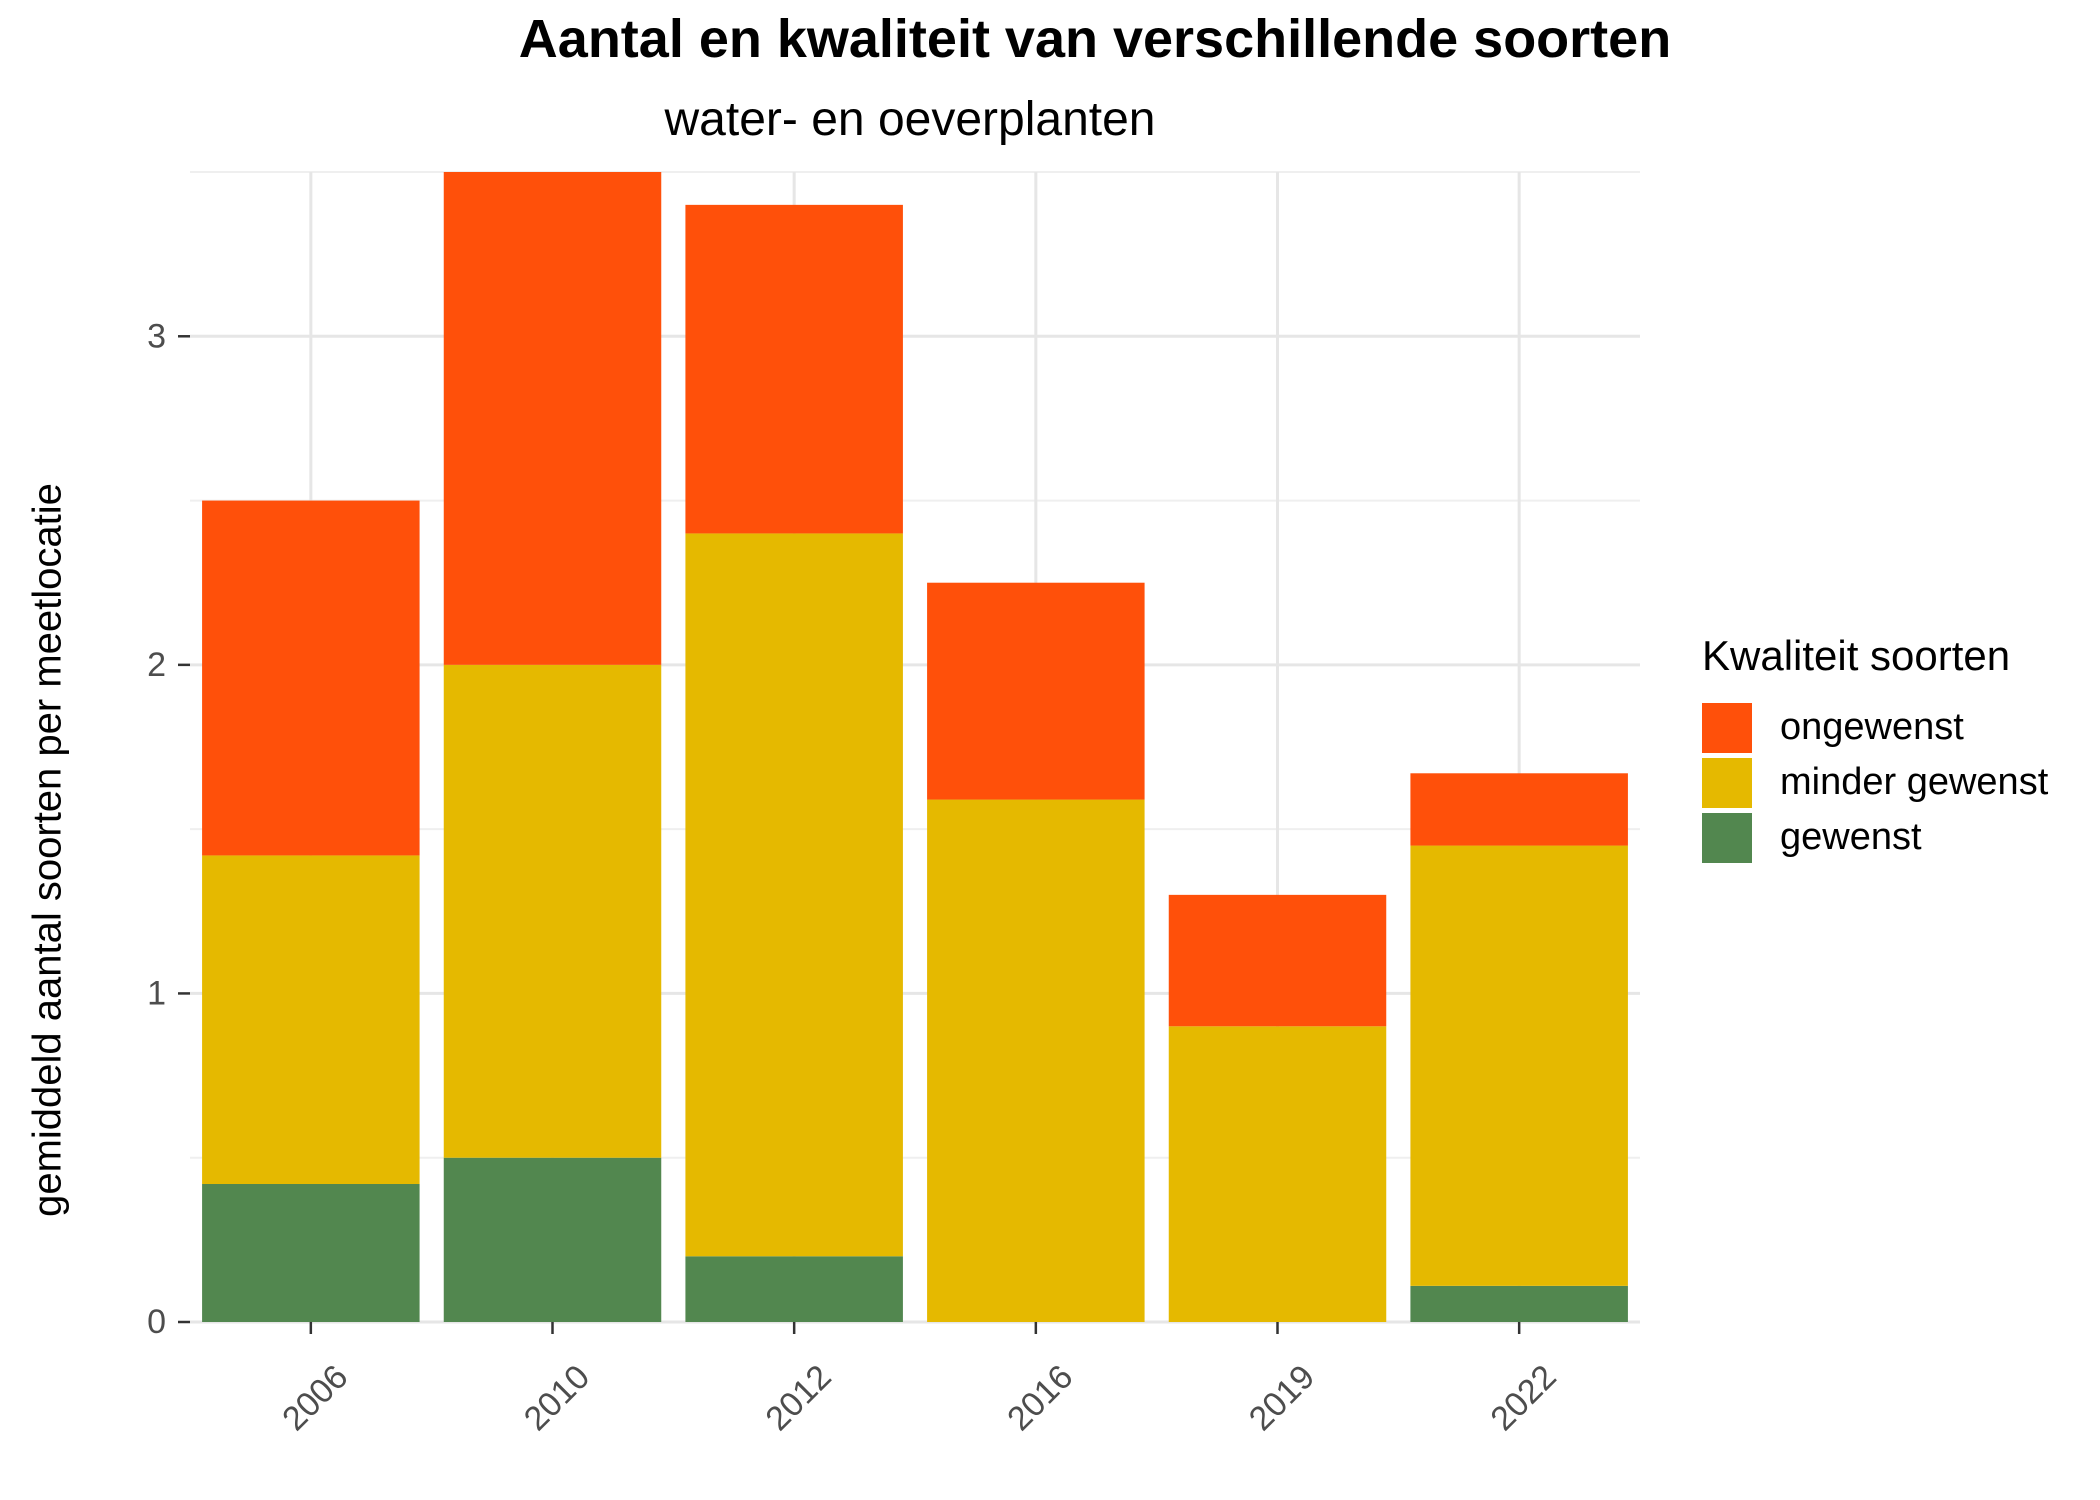 The image size is (2100, 1500). What do you see at coordinates (1277, 1174) in the screenshot?
I see `bar-2019-minder-gewenst` at bounding box center [1277, 1174].